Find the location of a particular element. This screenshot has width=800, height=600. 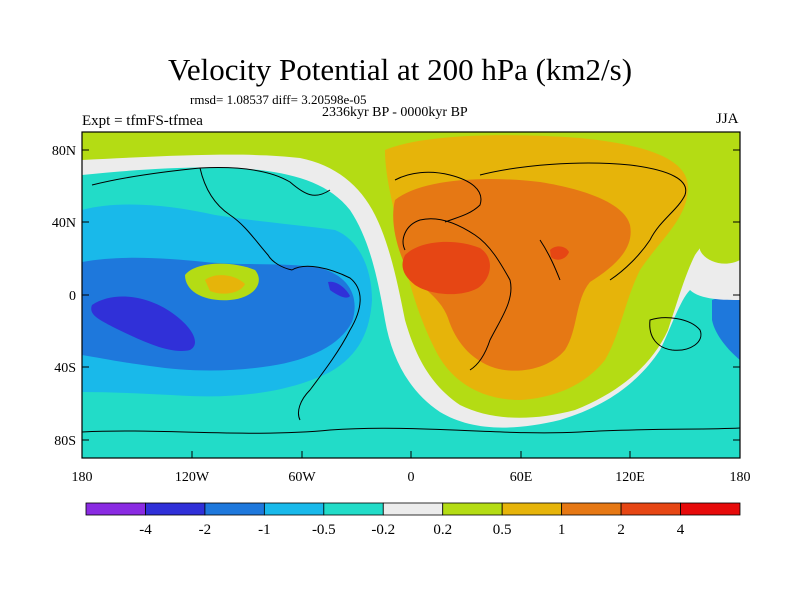

coastline-asia is located at coordinates (583, 221).